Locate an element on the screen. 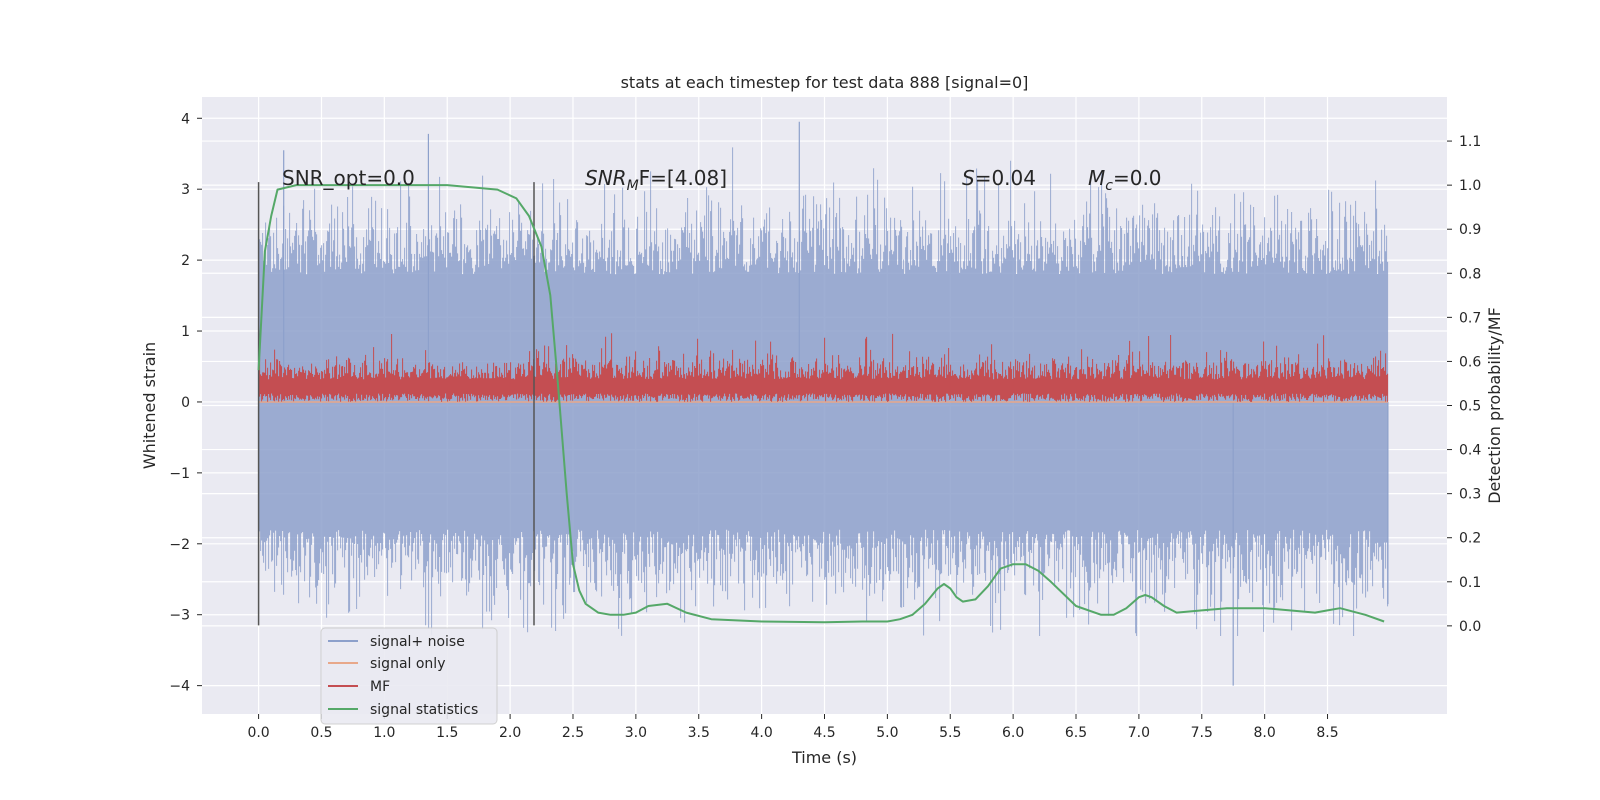 The height and width of the screenshot is (800, 1600). x-axis-label: Time (s) is located at coordinates (824, 757).